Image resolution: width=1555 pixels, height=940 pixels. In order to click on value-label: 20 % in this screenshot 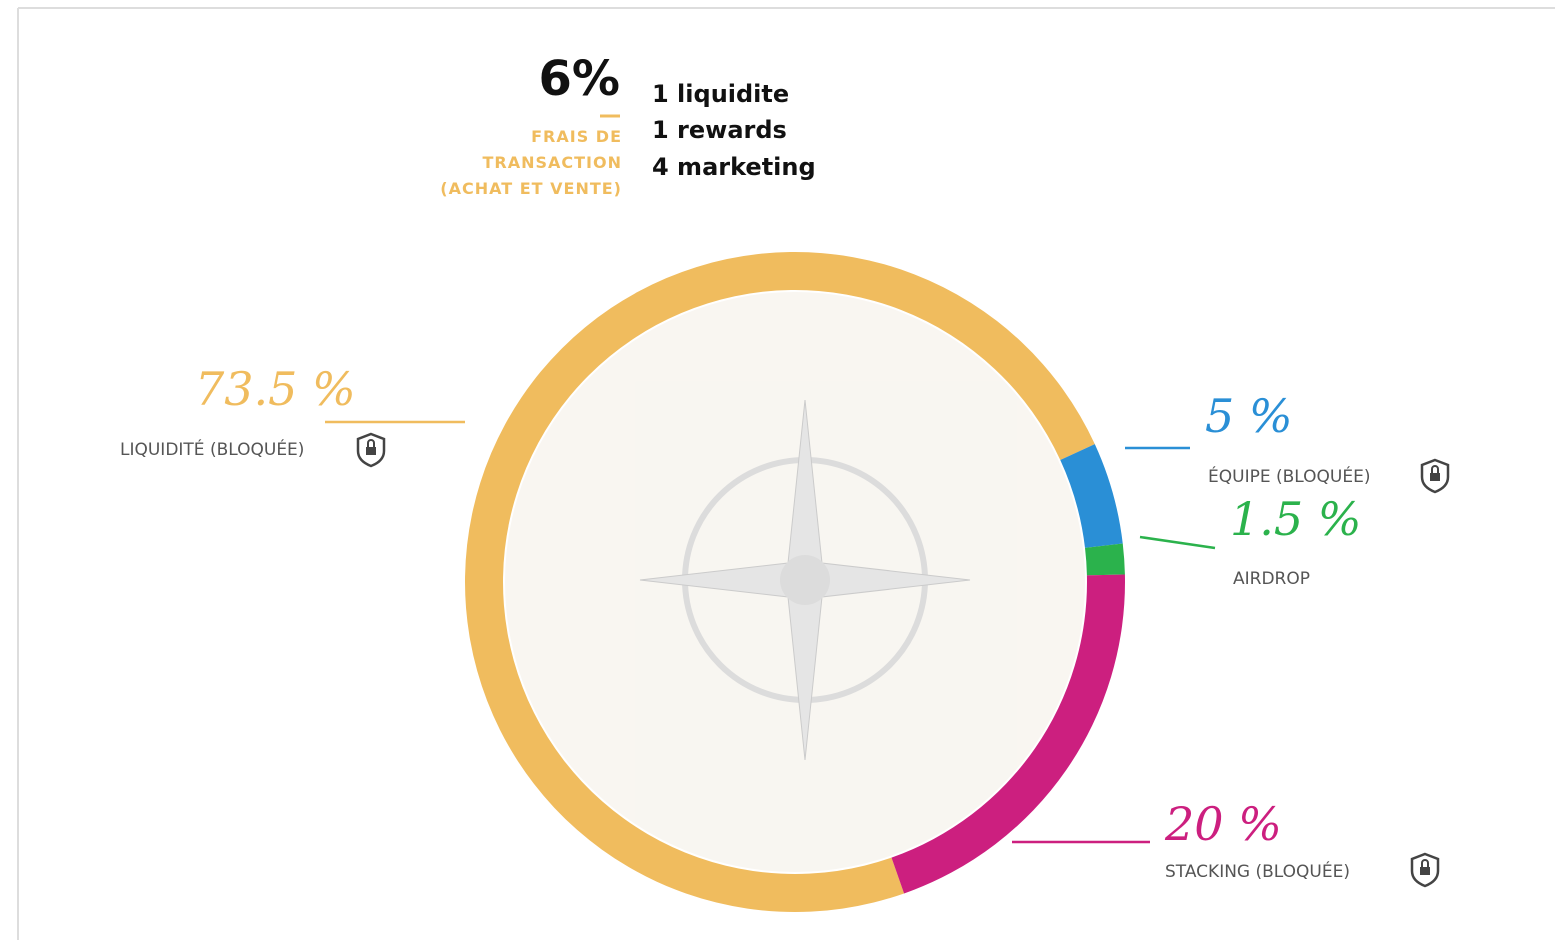, I will do `click(1223, 824)`.